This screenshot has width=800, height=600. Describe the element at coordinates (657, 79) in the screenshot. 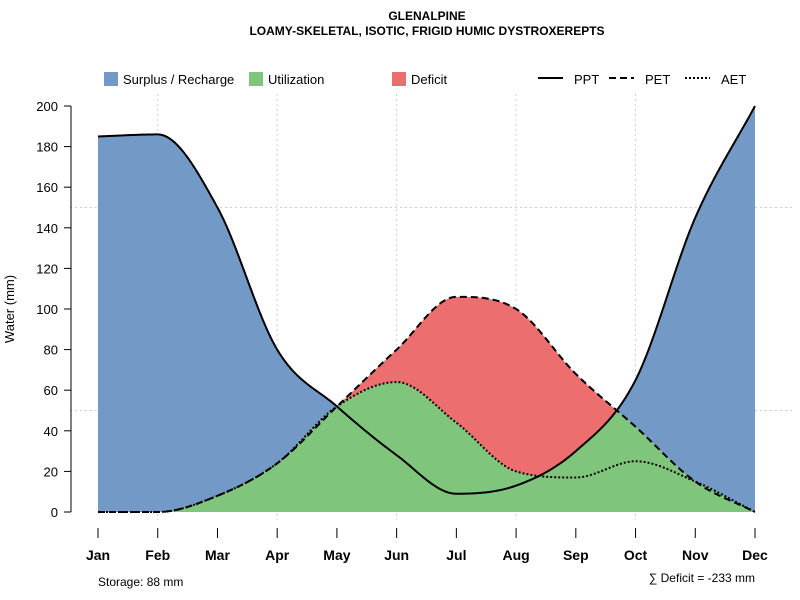

I see `legend-label: PET` at that location.